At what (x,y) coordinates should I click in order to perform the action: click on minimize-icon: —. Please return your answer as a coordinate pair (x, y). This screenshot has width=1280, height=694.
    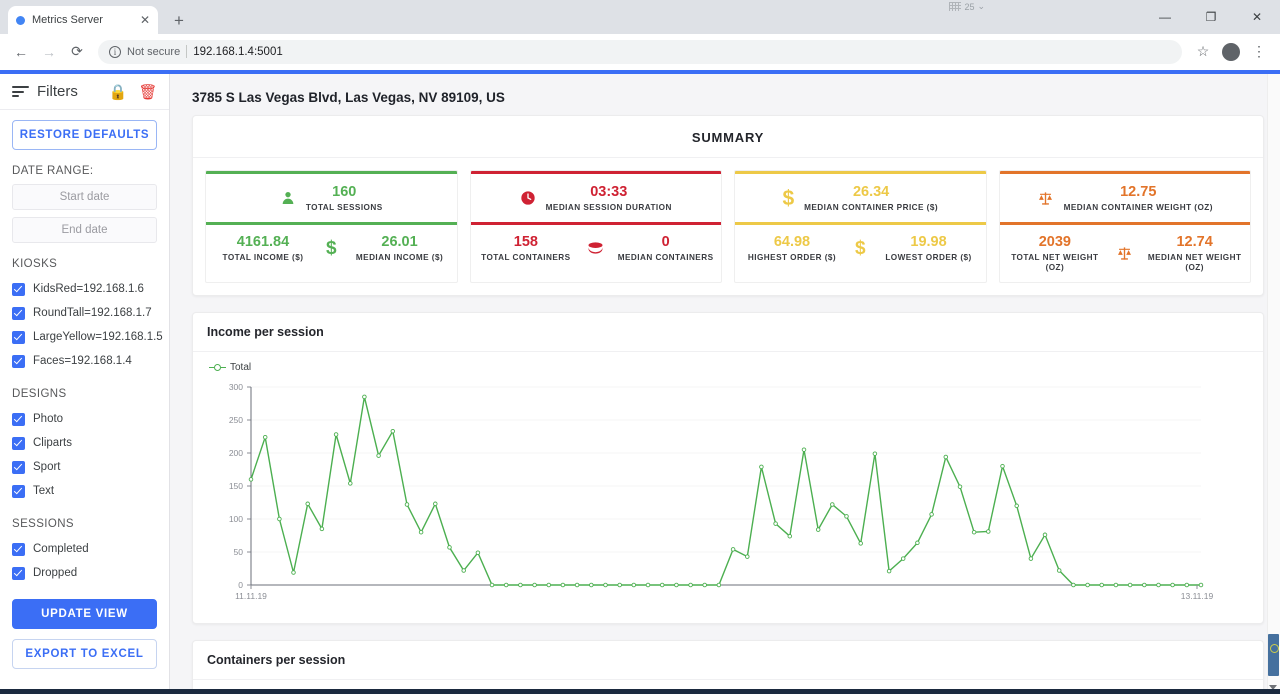
    Looking at the image, I should click on (1165, 17).